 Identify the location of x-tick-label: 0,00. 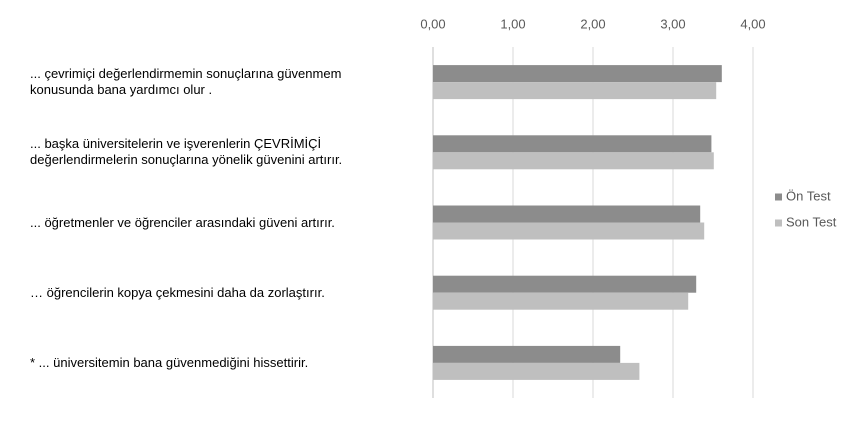
(432, 23).